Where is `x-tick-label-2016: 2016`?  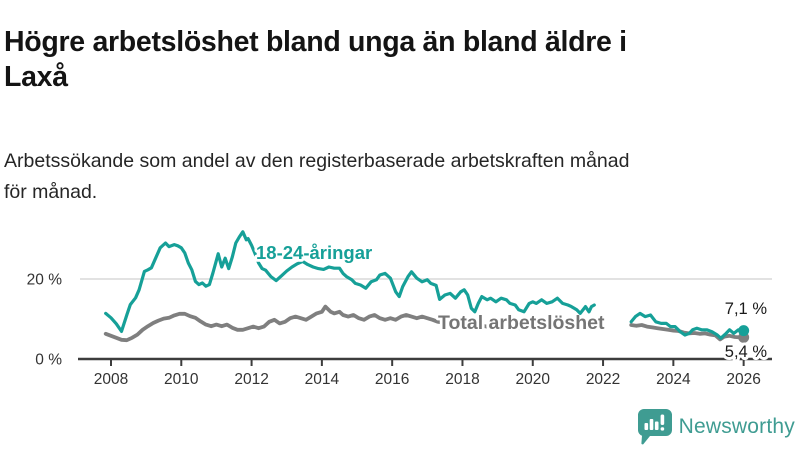
x-tick-label-2016: 2016 is located at coordinates (392, 379).